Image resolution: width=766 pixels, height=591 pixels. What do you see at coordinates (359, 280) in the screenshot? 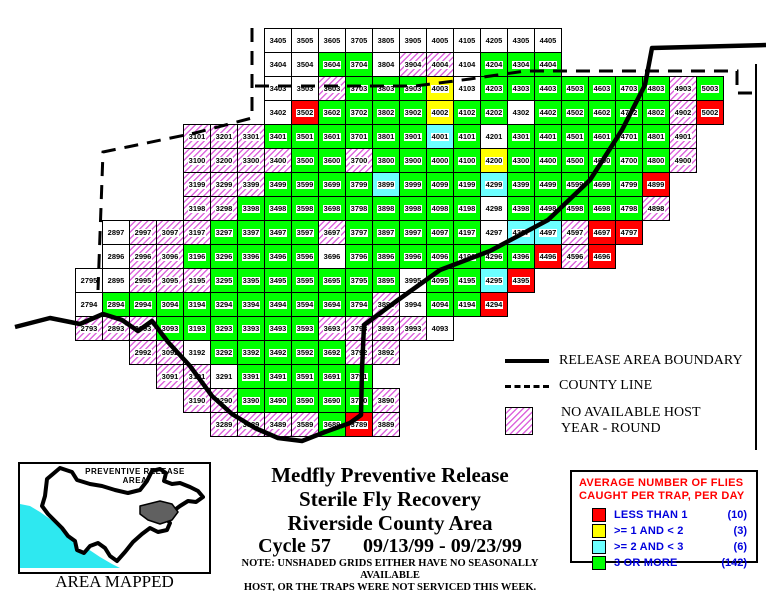
I see `grid-cell-label: 3795` at bounding box center [359, 280].